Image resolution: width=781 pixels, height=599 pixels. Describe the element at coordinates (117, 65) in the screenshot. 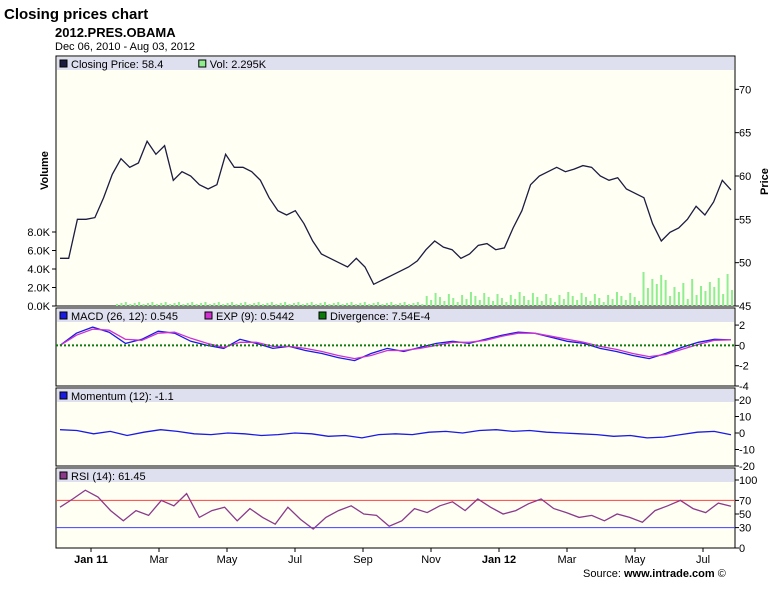

I see `legend-label: Closing Price: 58.4` at that location.